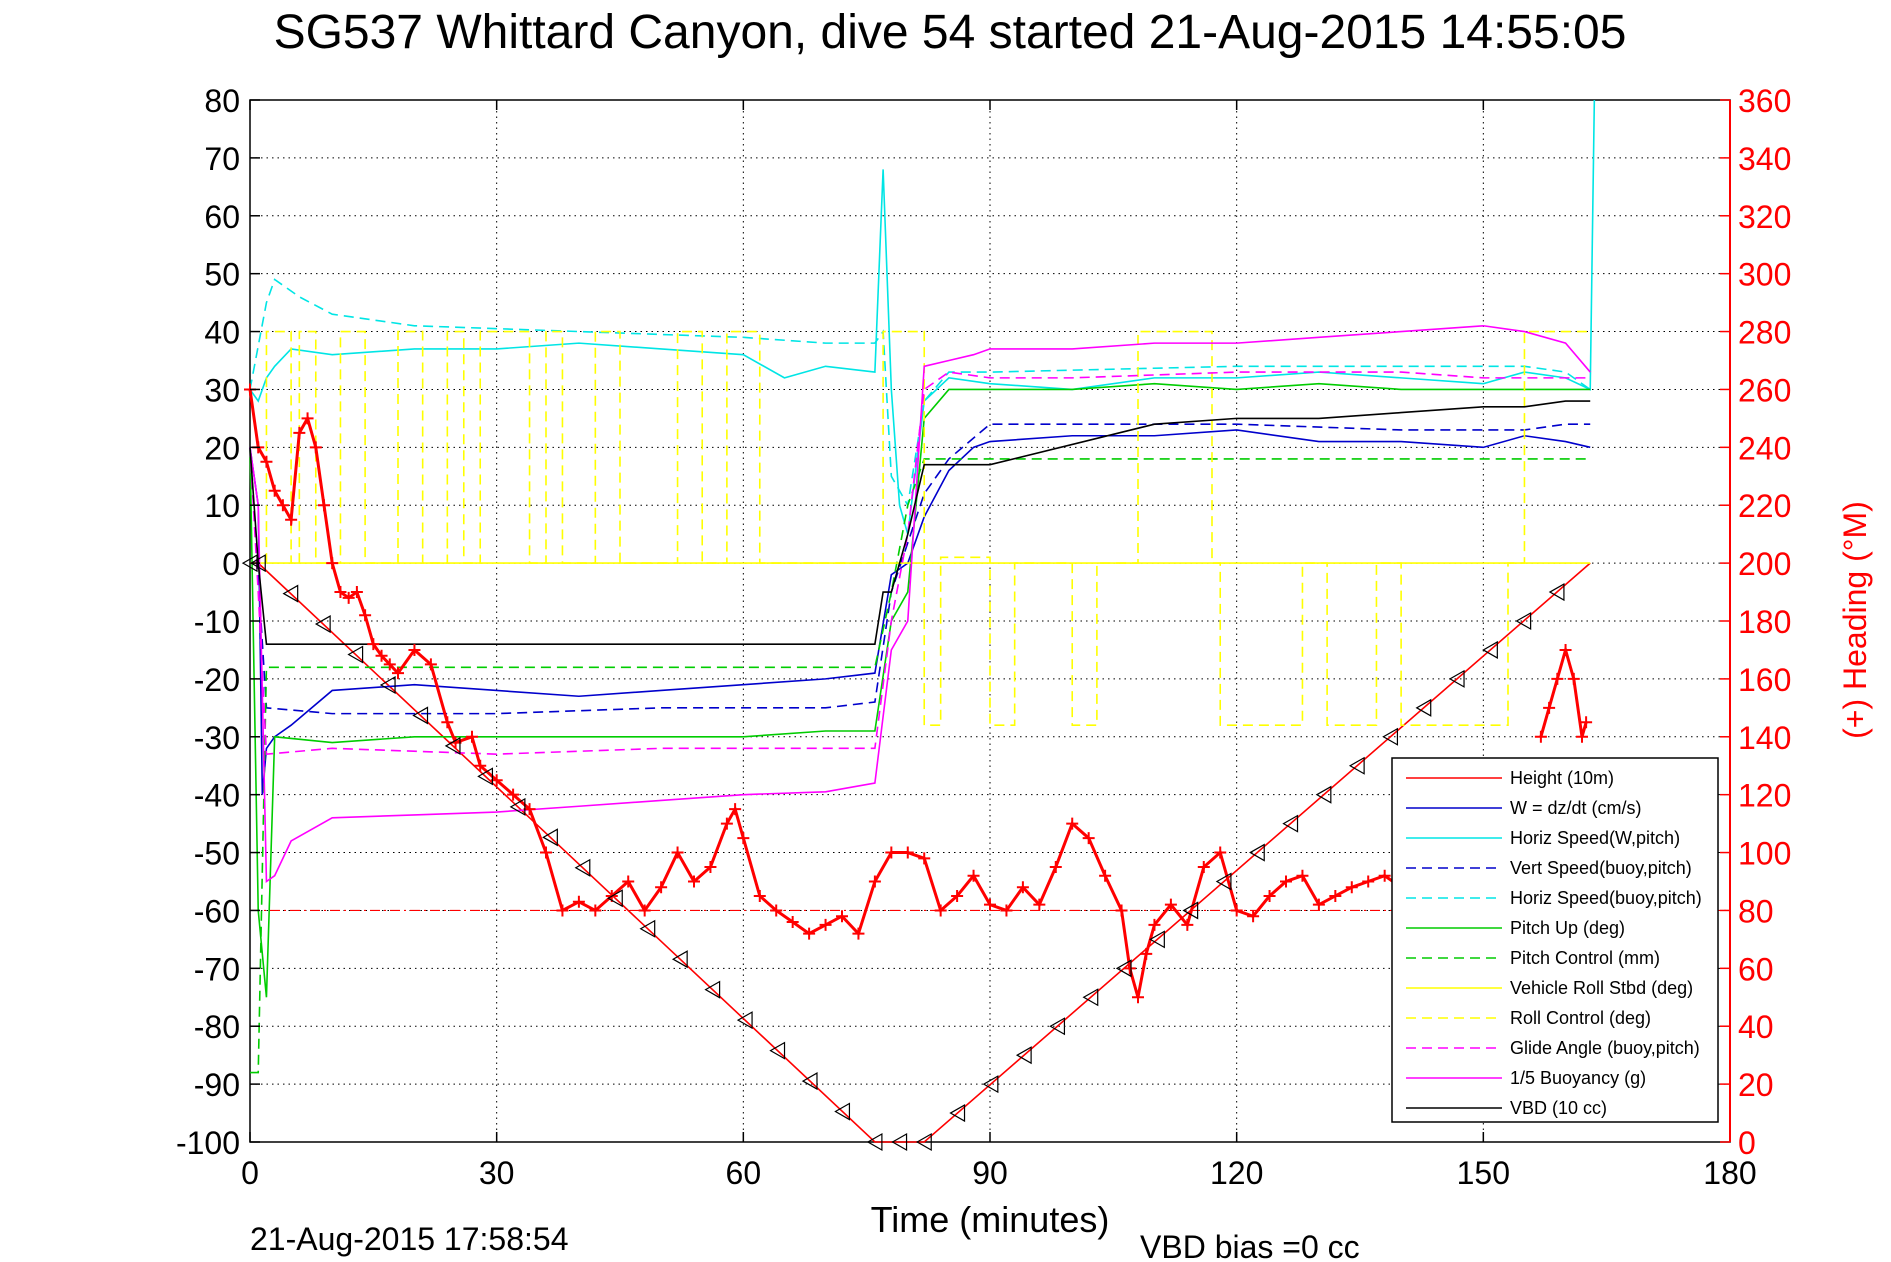  Describe the element at coordinates (222, 101) in the screenshot. I see `y-tick-label-left: 80` at that location.